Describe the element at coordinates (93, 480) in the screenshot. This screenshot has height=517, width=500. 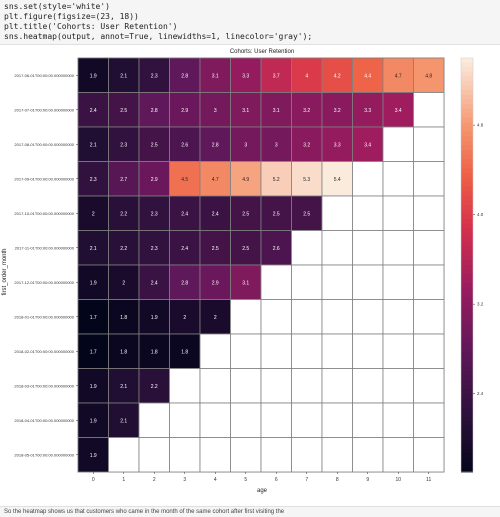
I see `x-tick-label: 0` at that location.